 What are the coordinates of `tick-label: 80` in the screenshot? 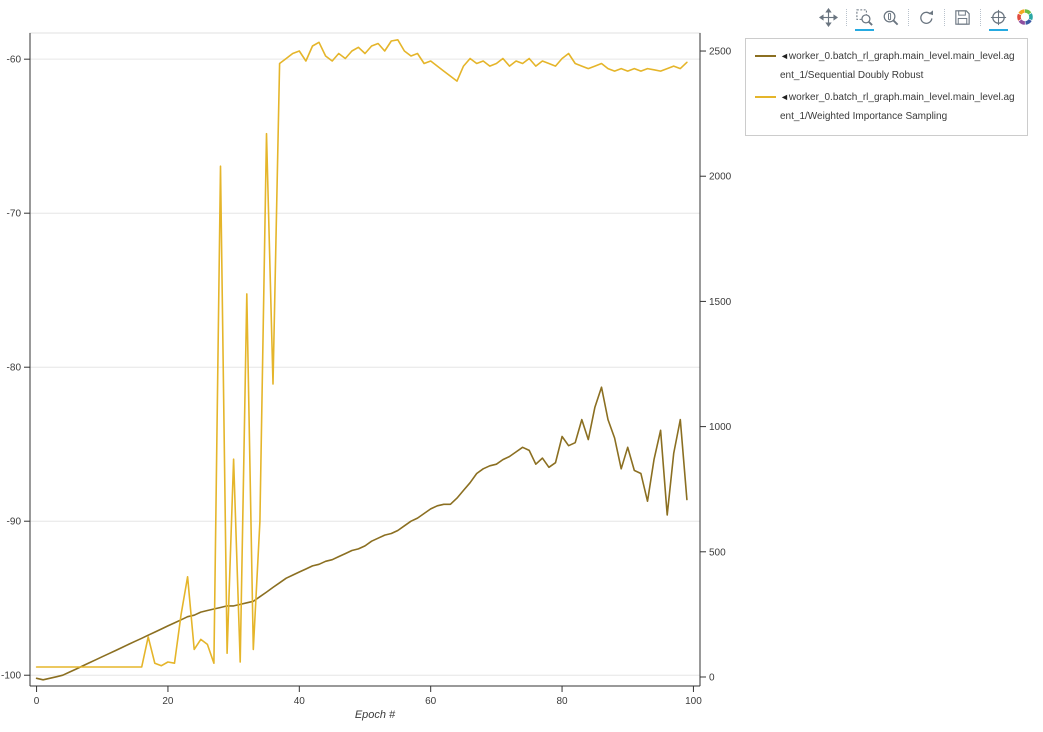 It's located at (562, 701).